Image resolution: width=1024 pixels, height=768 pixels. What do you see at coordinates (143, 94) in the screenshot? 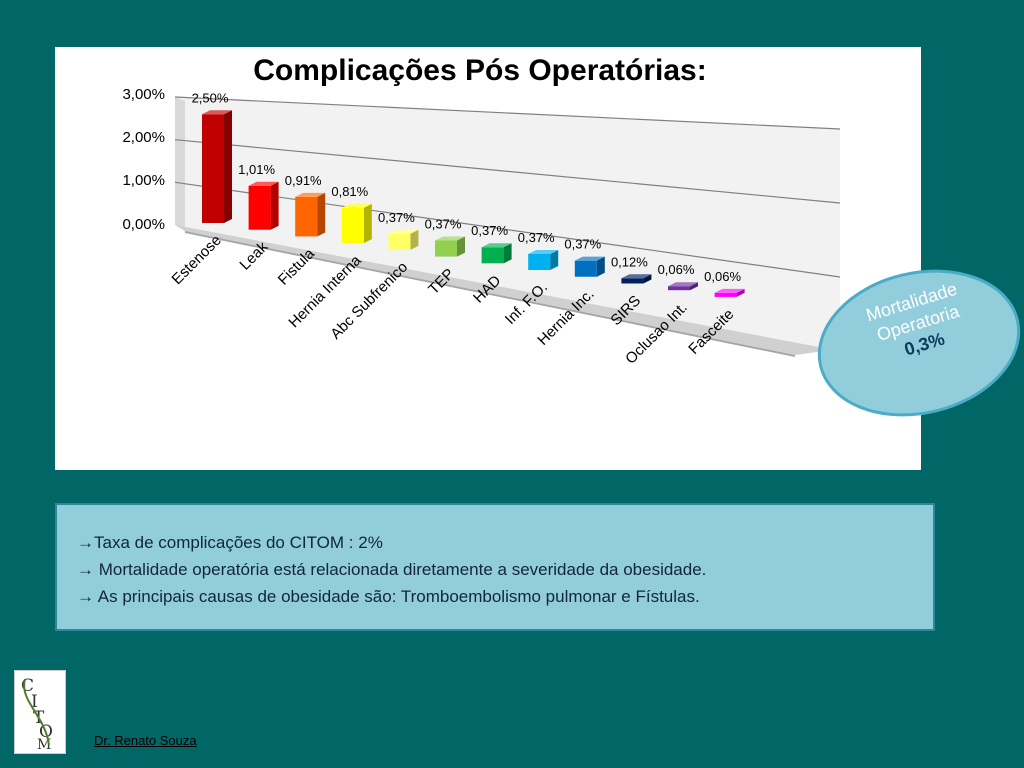
I see `y-tick-label: 3,00%` at bounding box center [143, 94].